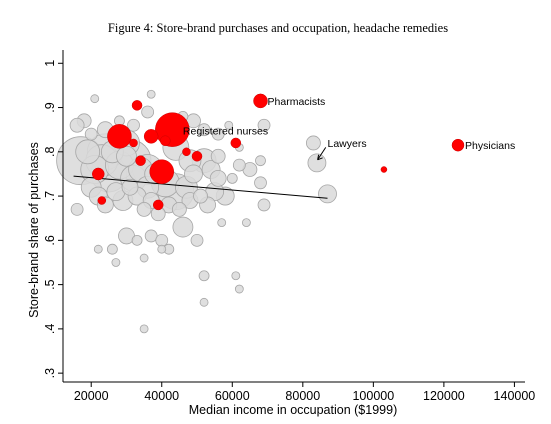 The height and width of the screenshot is (424, 551). I want to click on fit-line, so click(200, 187).